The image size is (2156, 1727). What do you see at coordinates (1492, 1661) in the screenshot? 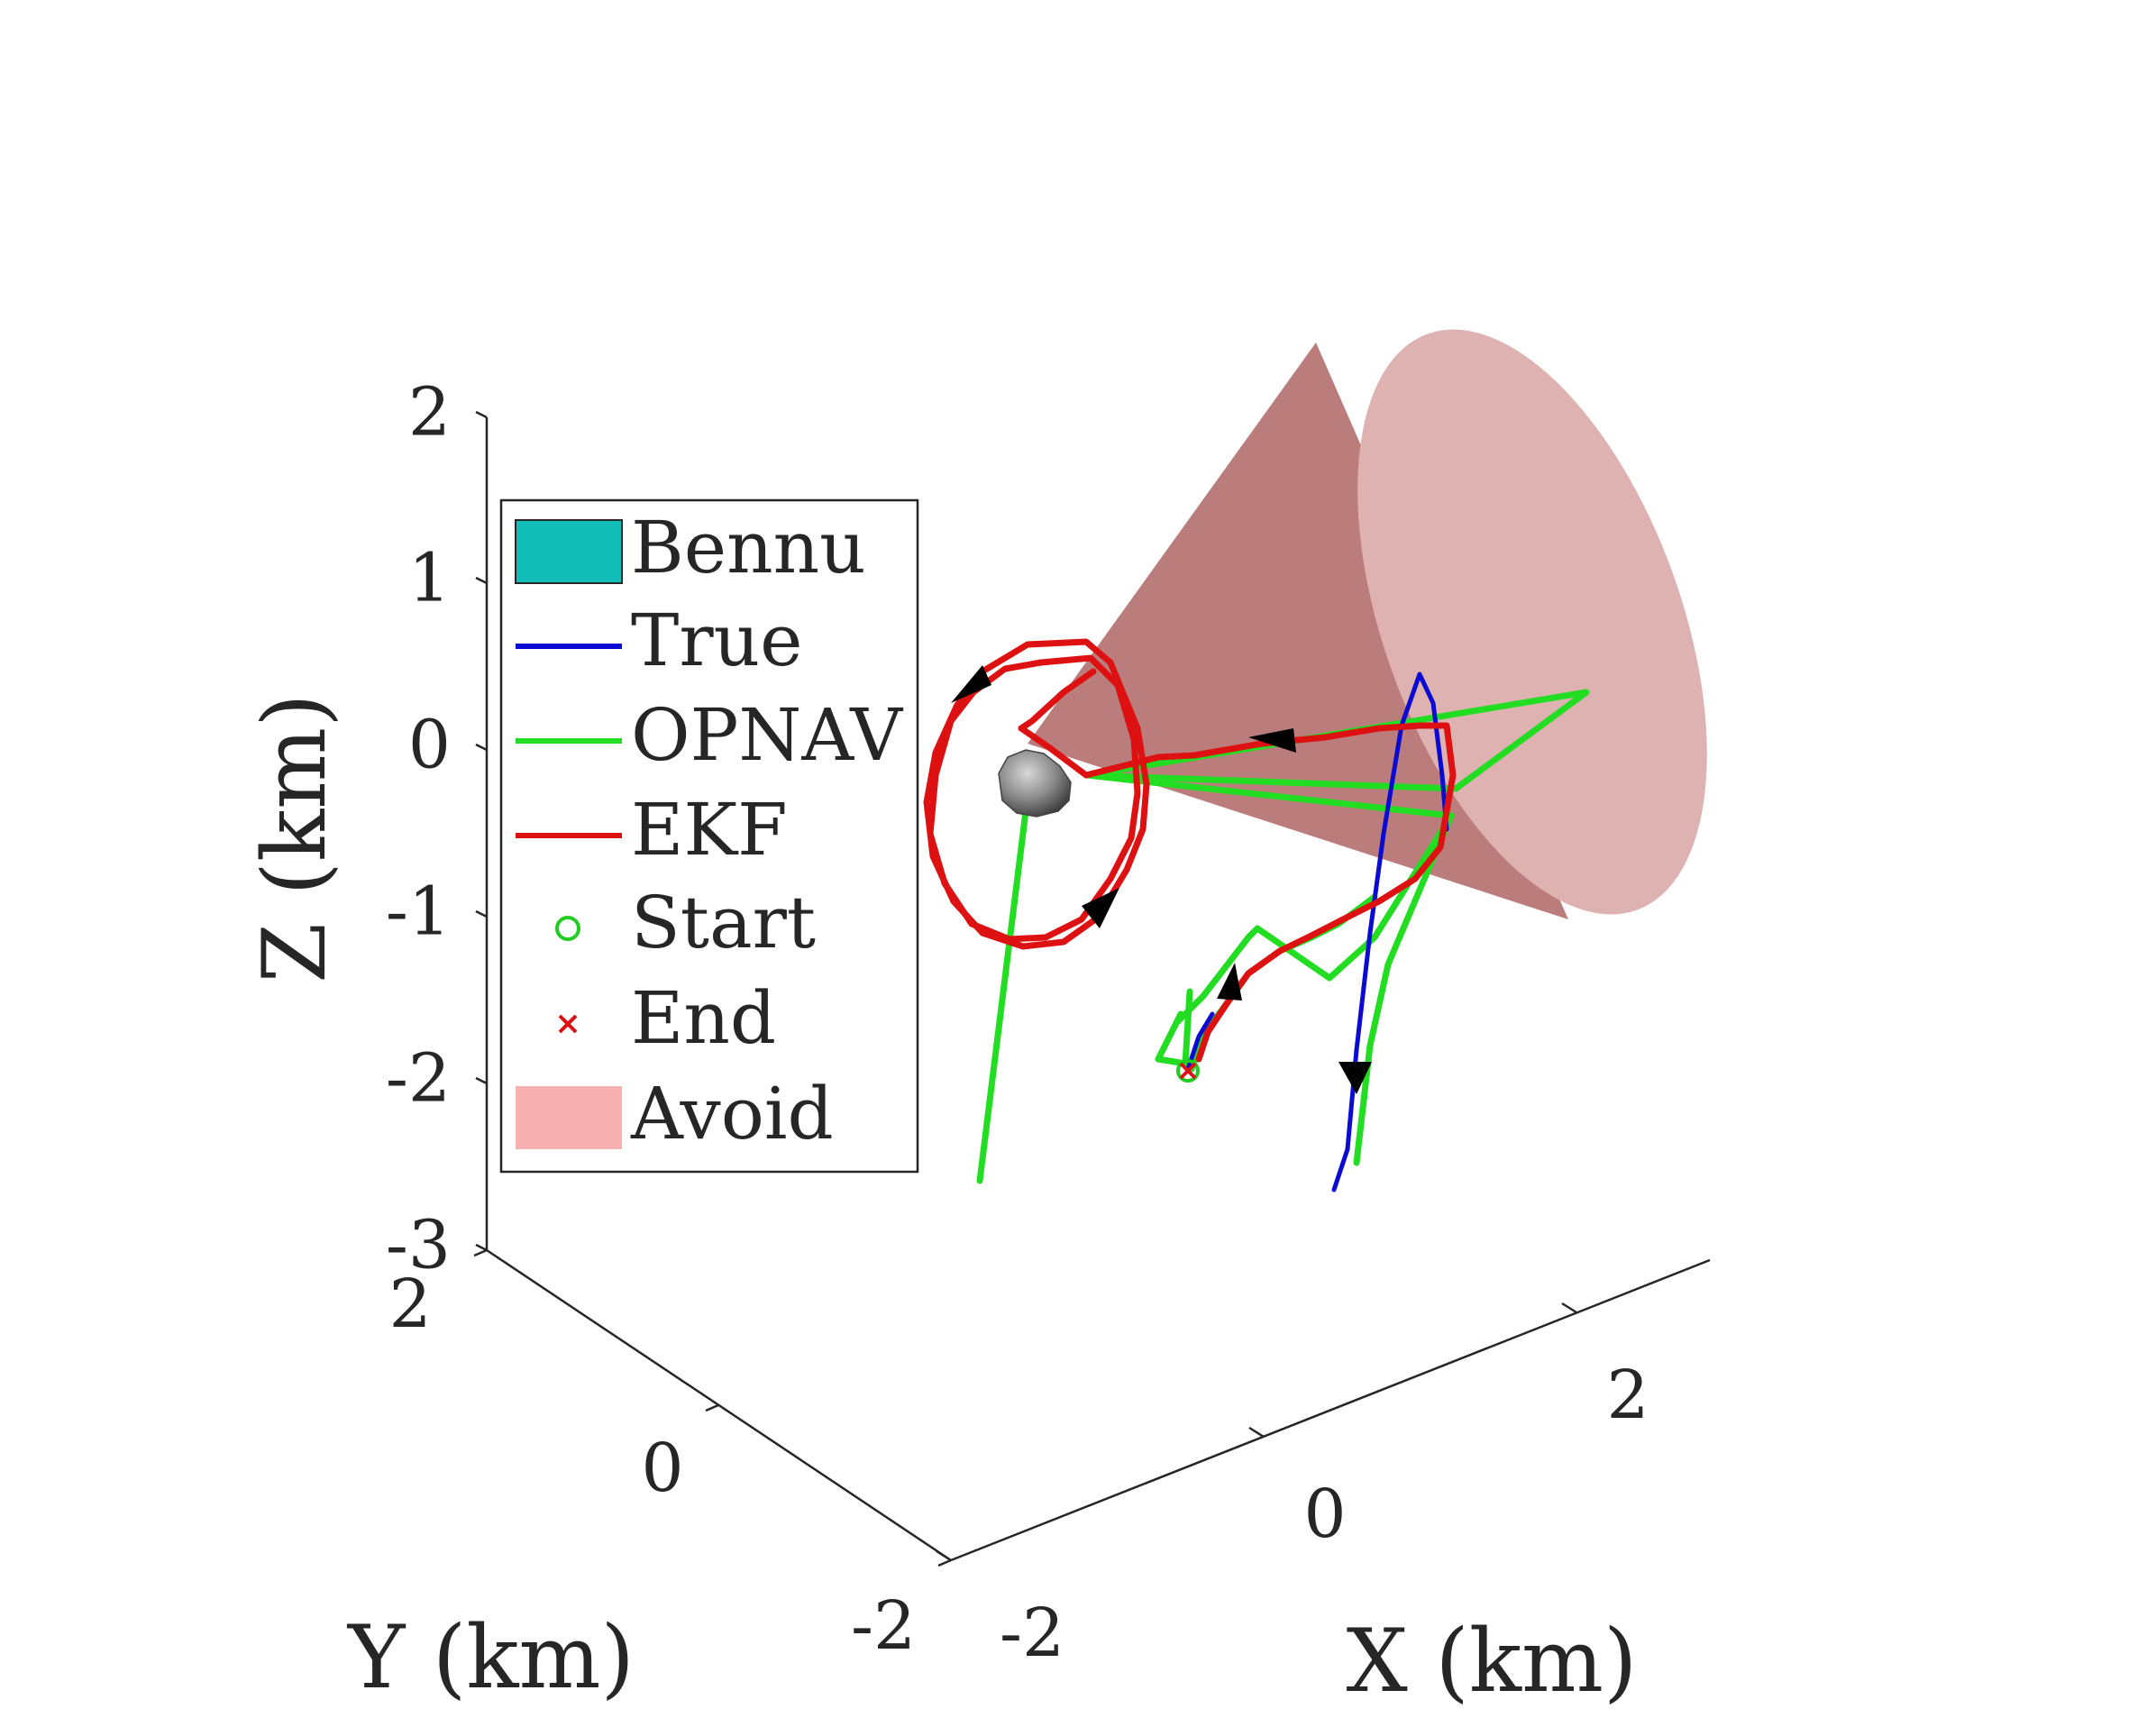
I see `x-axis-label: X (km)` at bounding box center [1492, 1661].